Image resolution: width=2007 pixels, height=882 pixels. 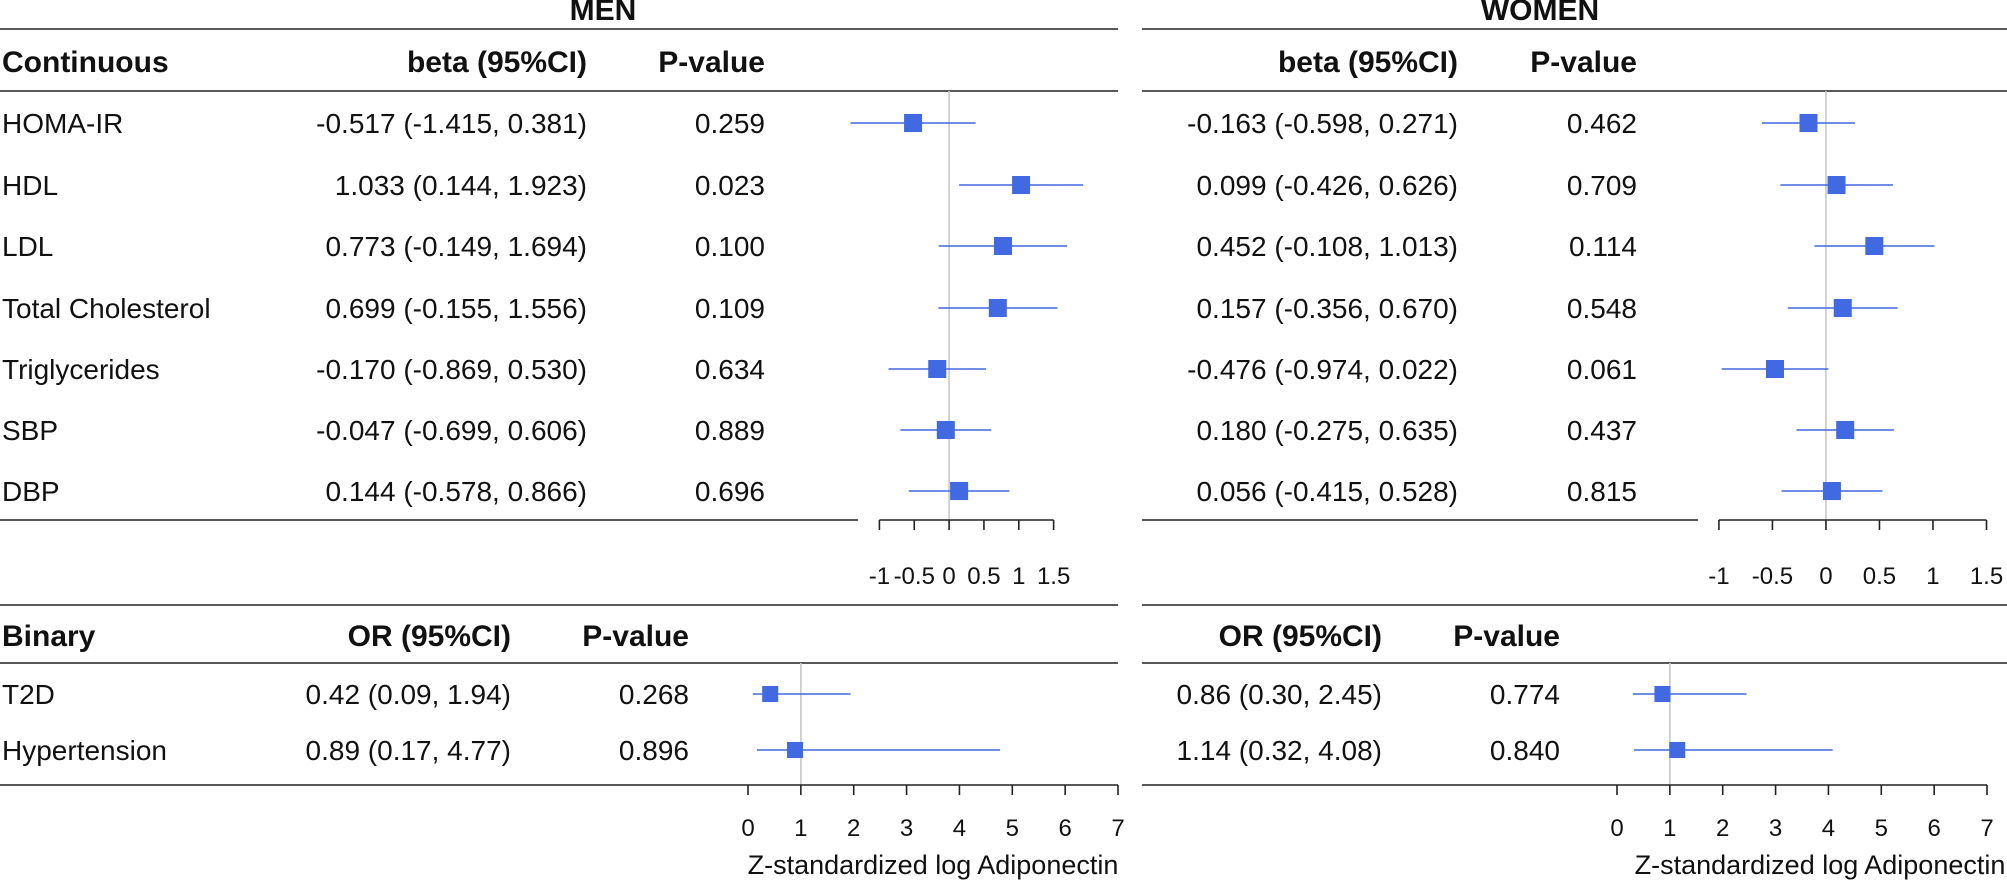 What do you see at coordinates (1327, 308) in the screenshot?
I see `women-beta-ci: 0.157 (-0.356, 0.670)` at bounding box center [1327, 308].